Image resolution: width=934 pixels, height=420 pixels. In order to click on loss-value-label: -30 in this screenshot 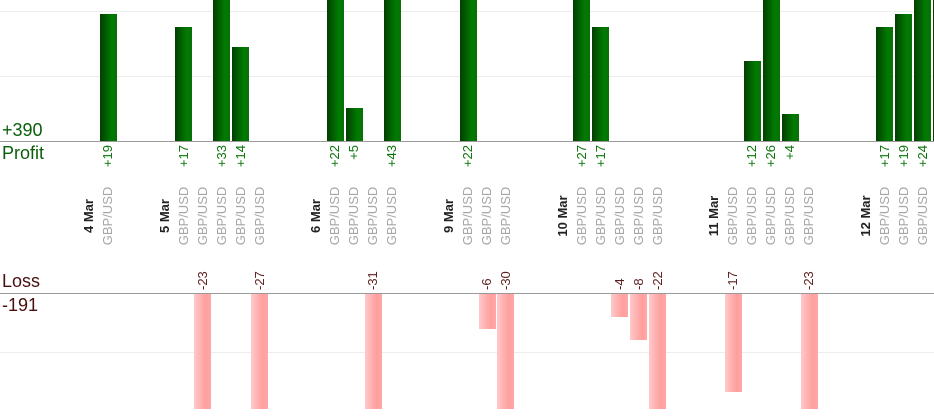, I will do `click(505, 280)`.